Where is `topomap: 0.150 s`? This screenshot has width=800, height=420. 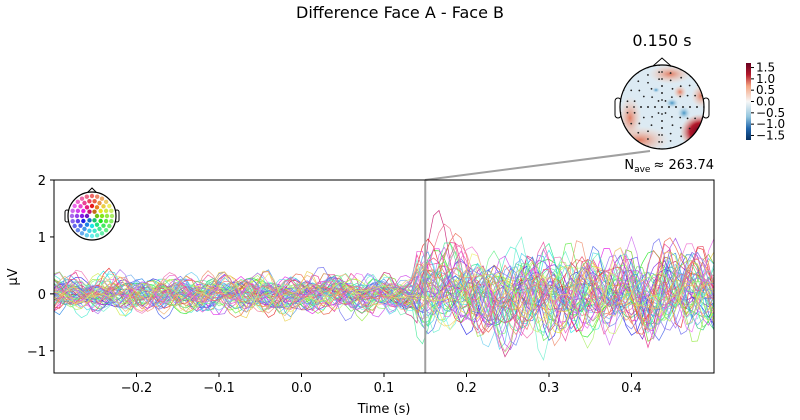
topomap: 0.150 s is located at coordinates (662, 90).